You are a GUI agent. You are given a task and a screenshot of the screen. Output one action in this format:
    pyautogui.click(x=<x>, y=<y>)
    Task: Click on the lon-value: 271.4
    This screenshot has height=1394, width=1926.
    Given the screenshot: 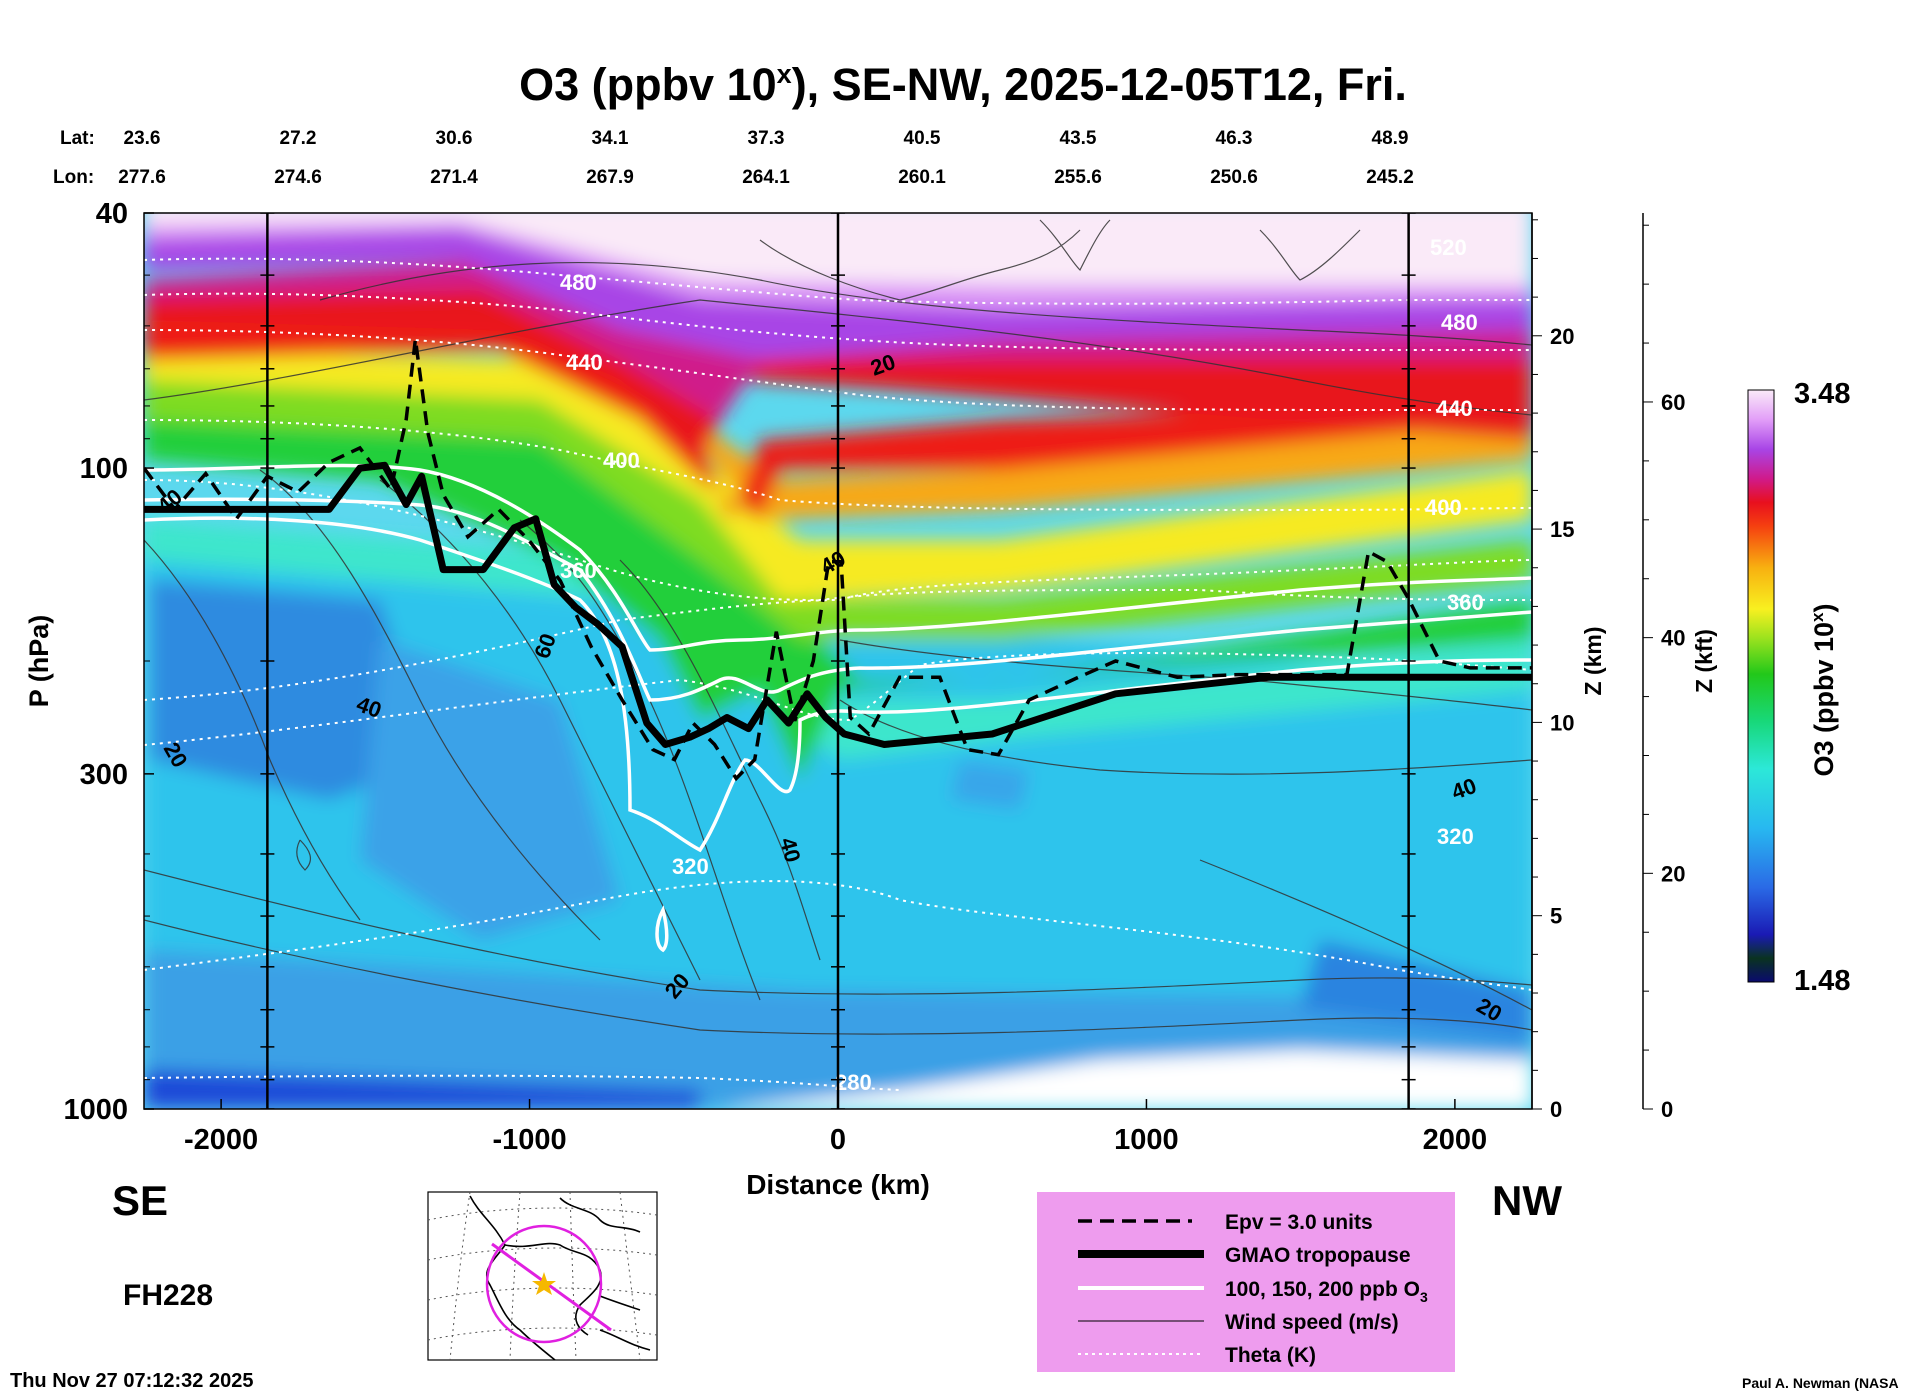 What is the action you would take?
    pyautogui.click(x=454, y=177)
    